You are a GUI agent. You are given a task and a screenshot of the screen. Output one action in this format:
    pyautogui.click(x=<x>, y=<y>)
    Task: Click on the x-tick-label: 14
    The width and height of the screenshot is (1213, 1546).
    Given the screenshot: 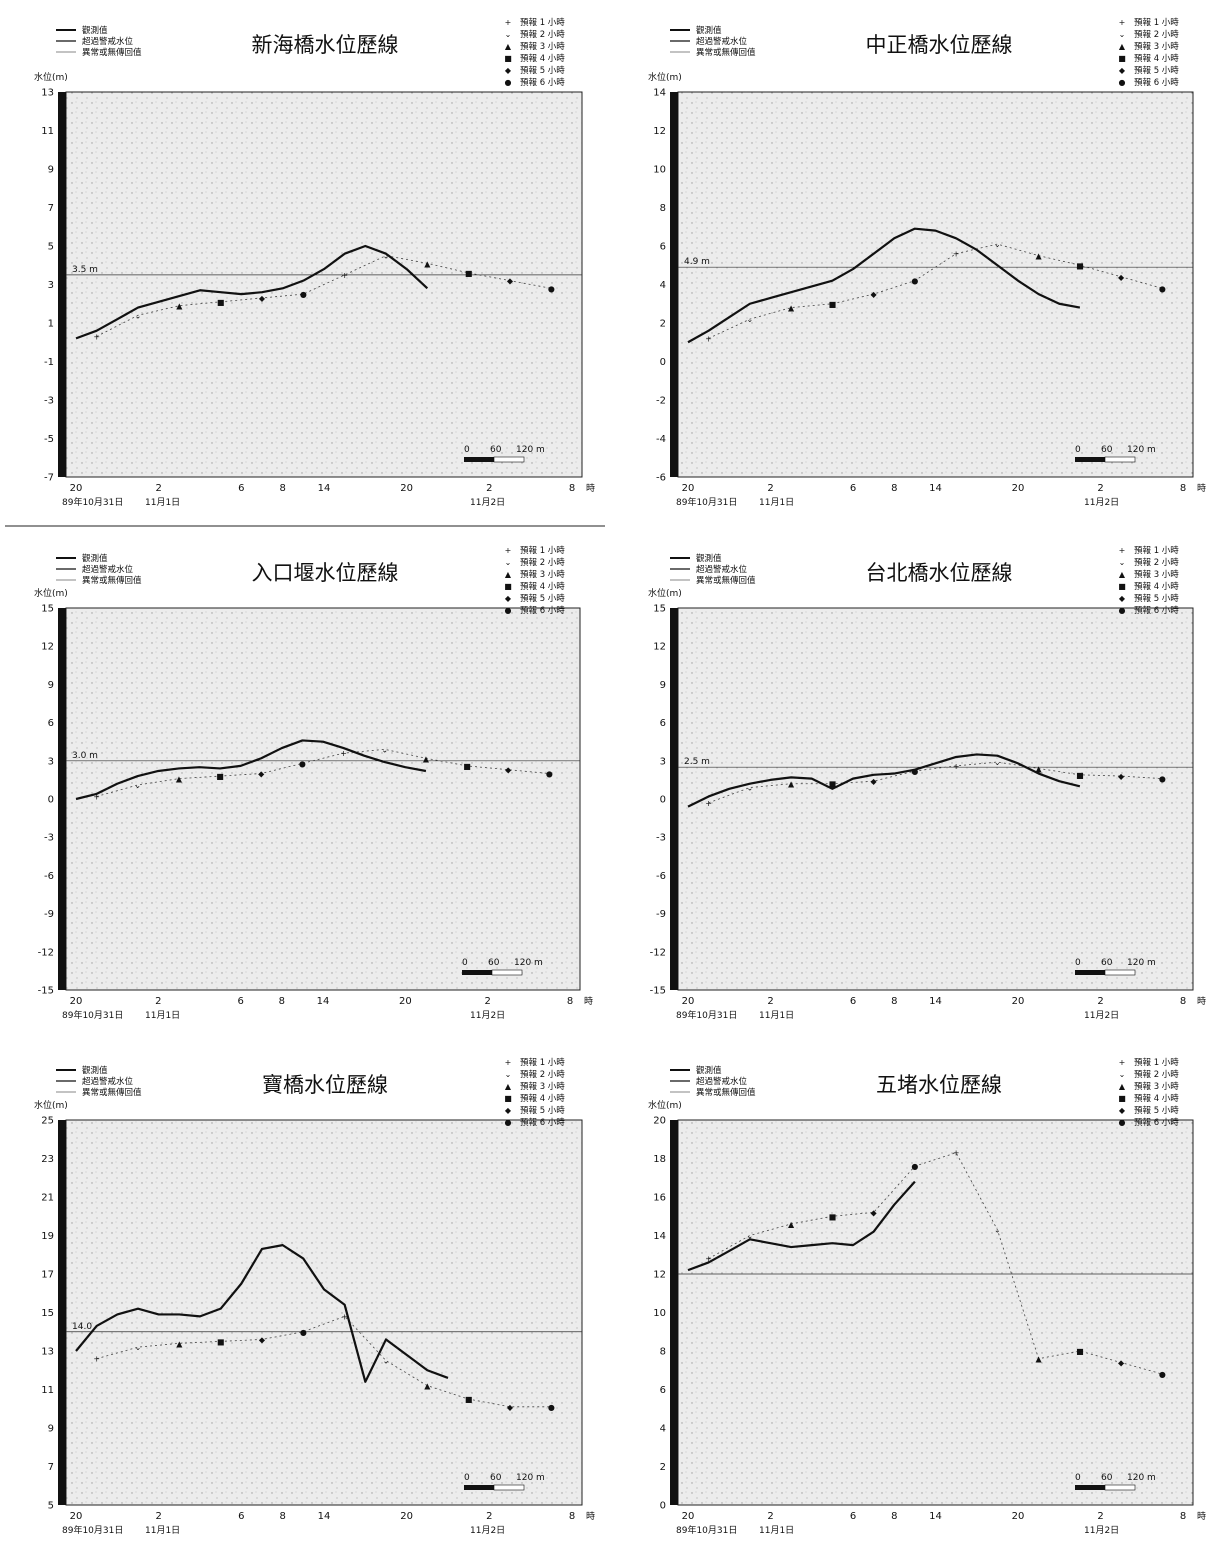 What is the action you would take?
    pyautogui.click(x=935, y=488)
    